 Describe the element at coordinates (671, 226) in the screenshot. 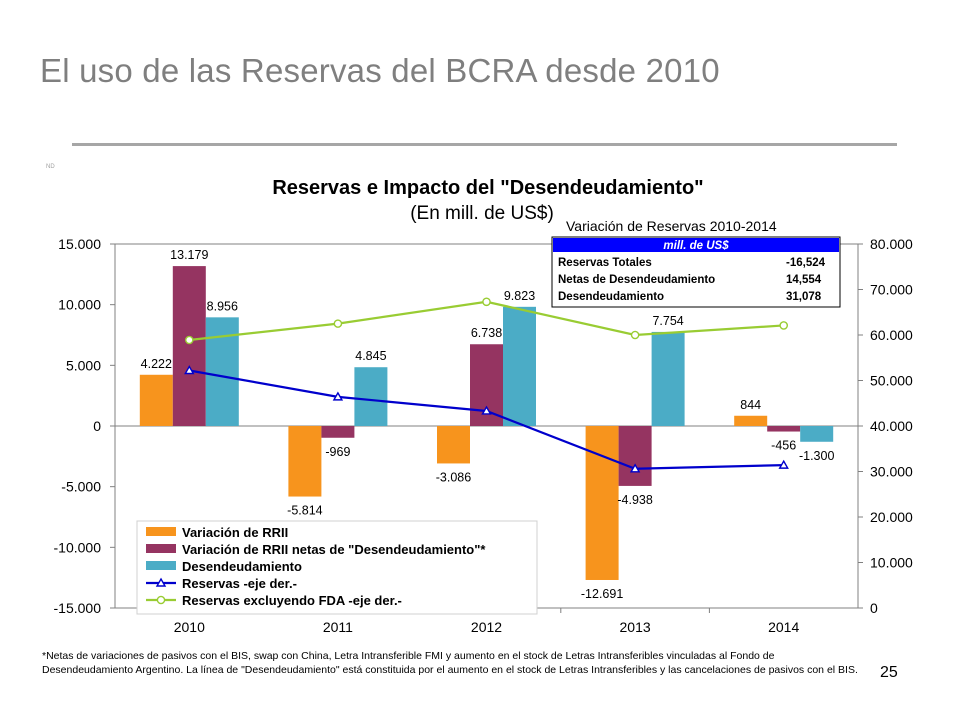

I see `inset-table-title: Variación de Reservas 2010-2014` at that location.